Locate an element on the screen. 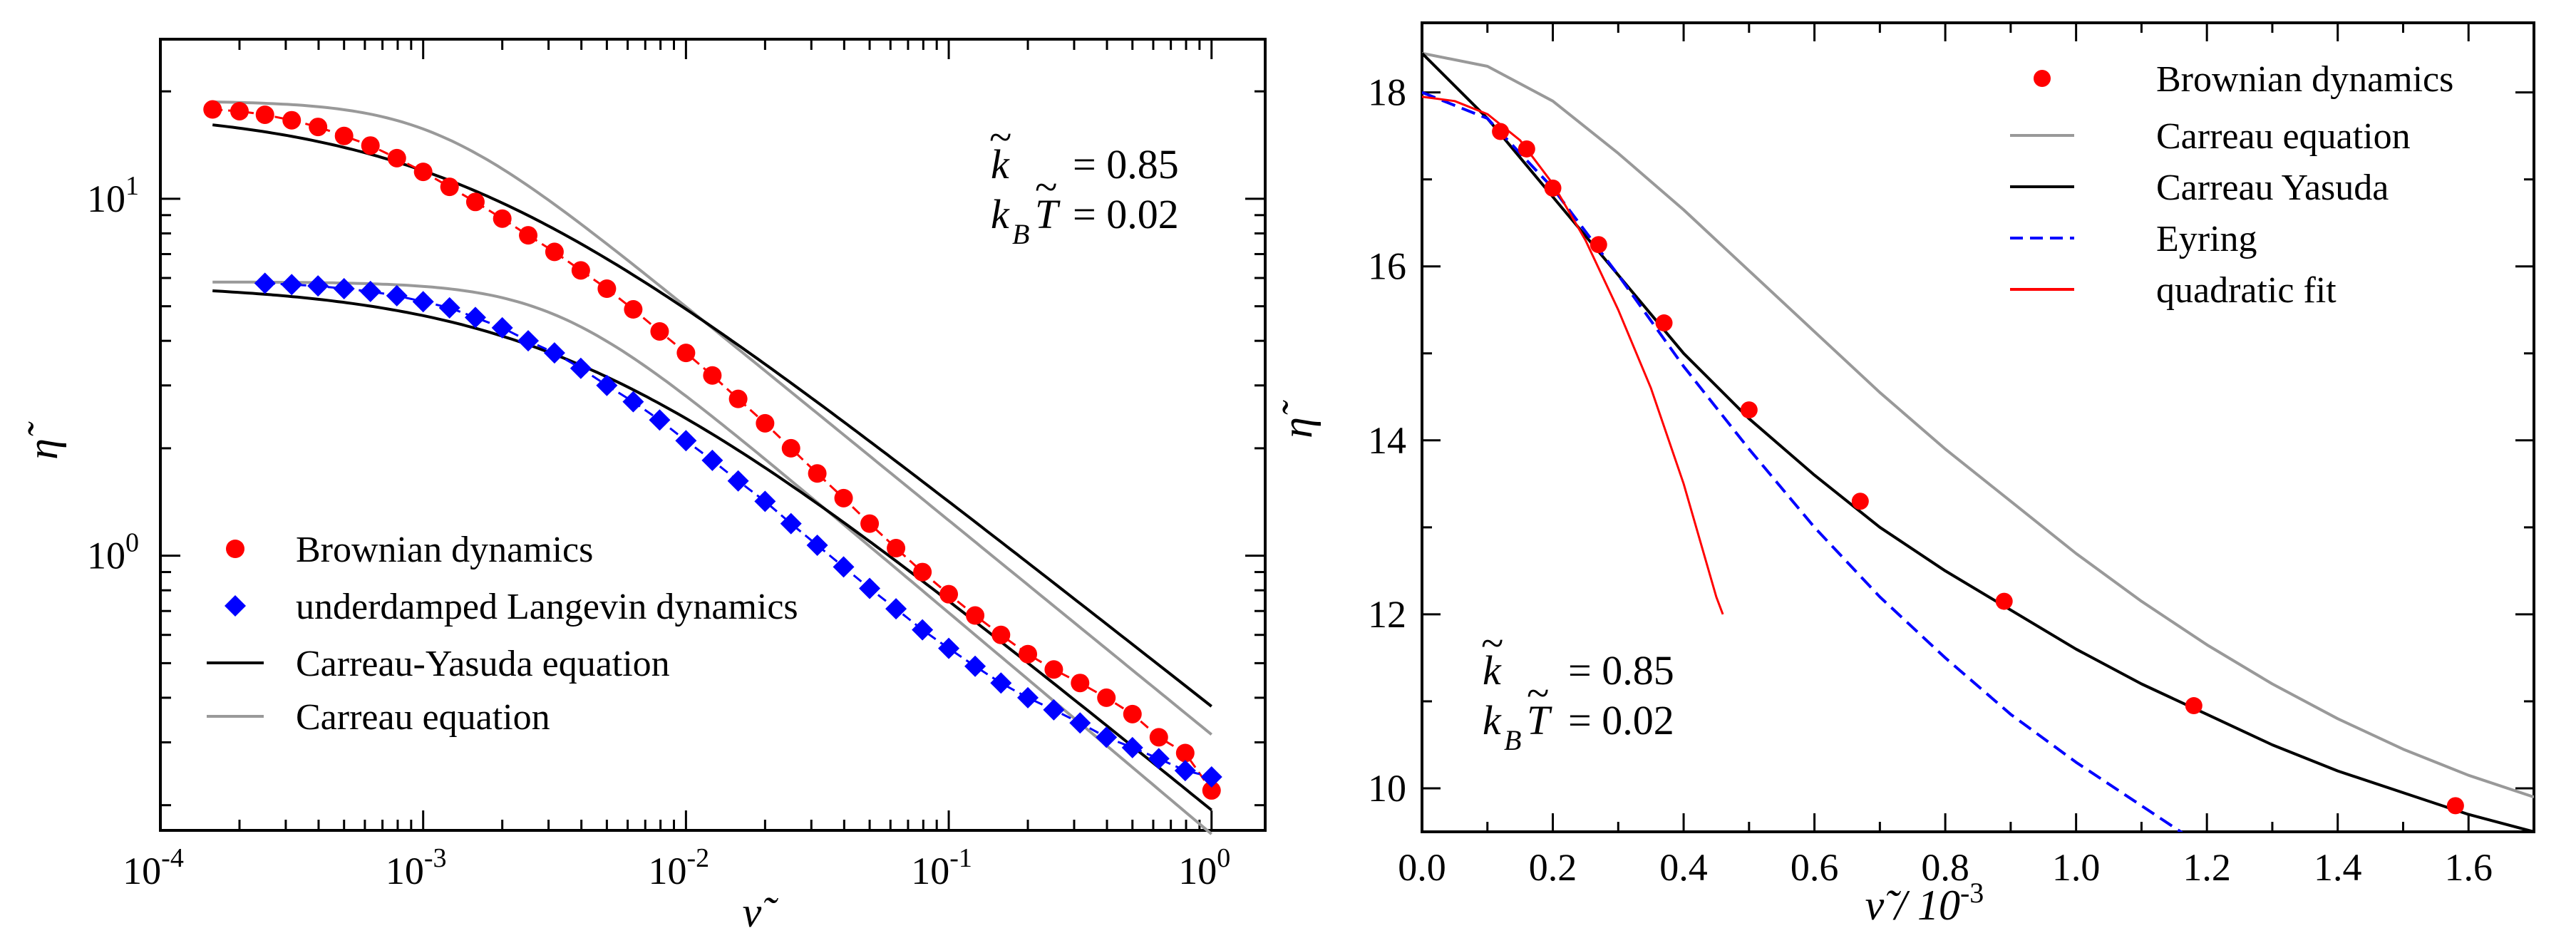  right-annot-k-value: = 0.85 is located at coordinates (1621, 670).